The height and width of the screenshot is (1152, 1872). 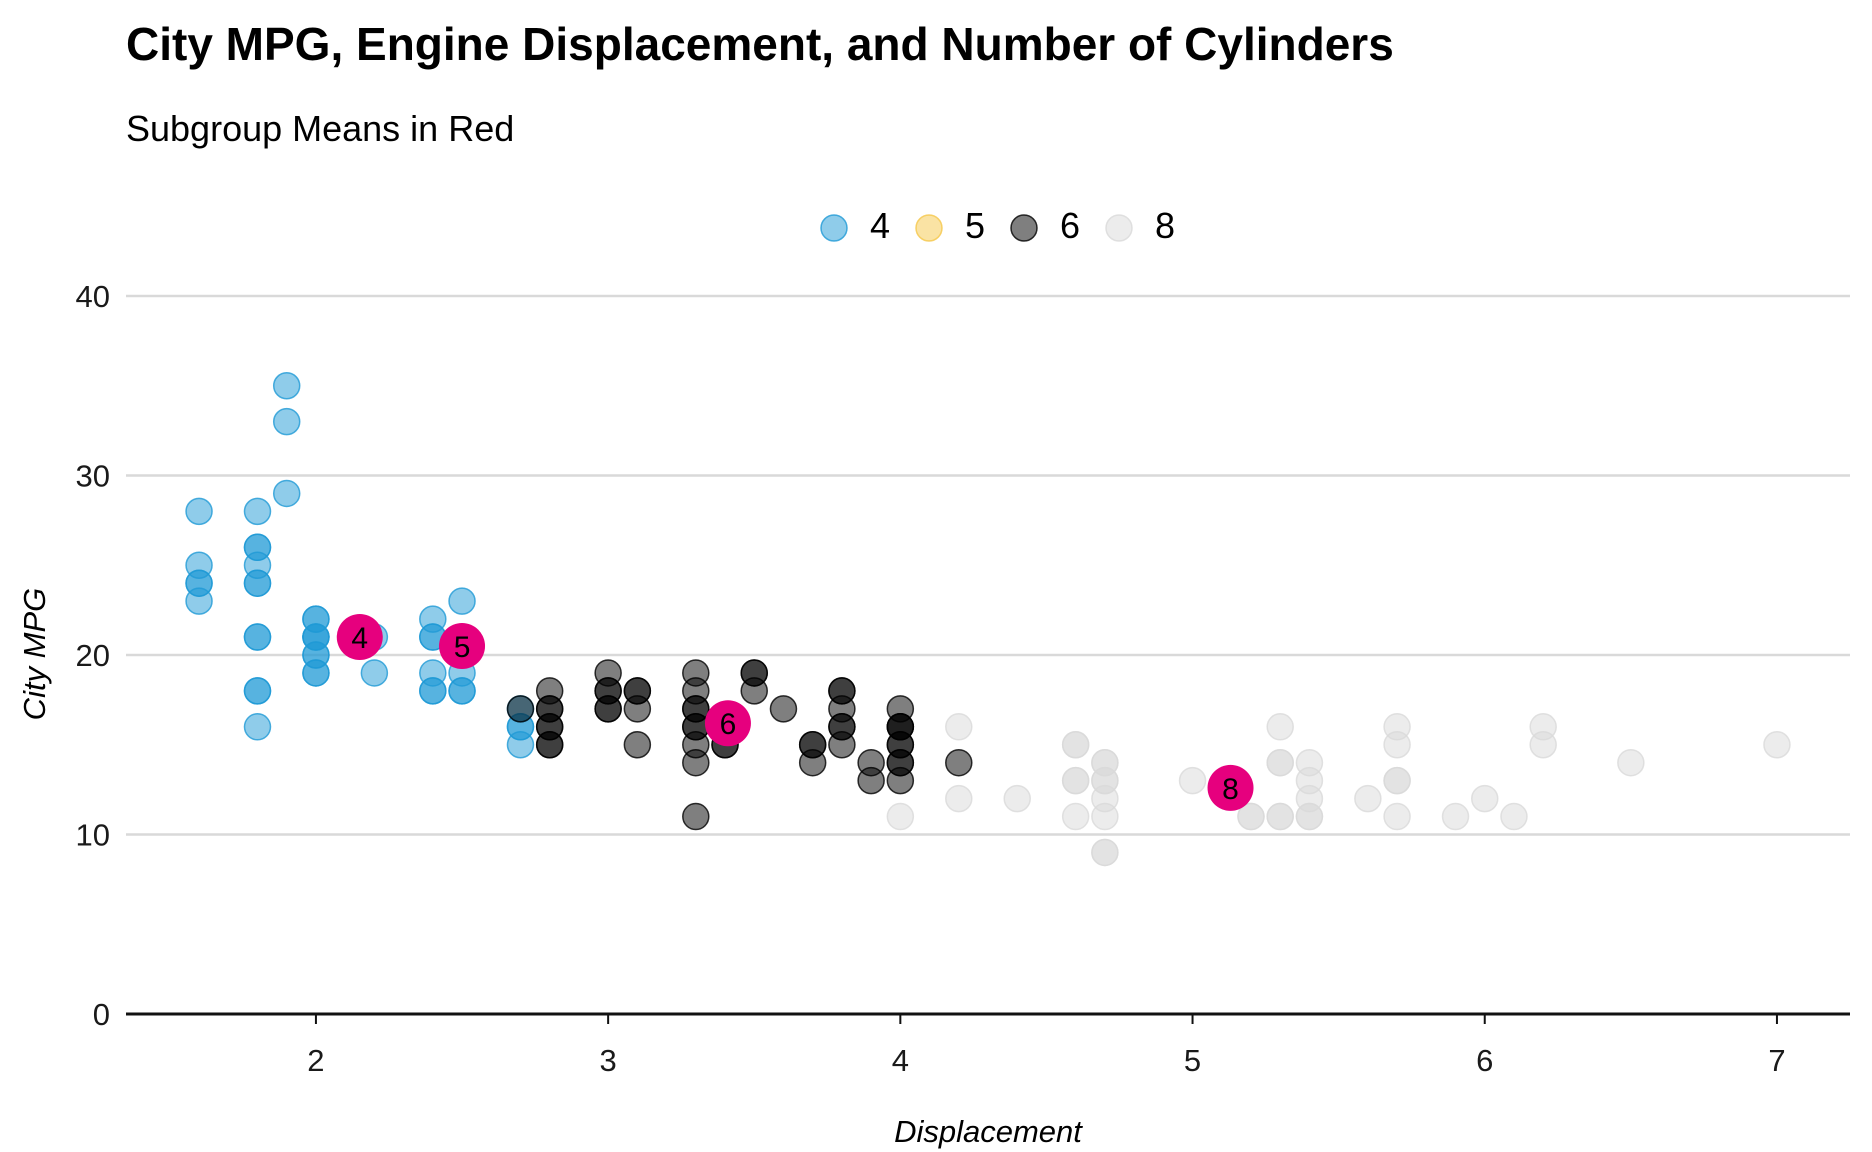 I want to click on legend-label: 6, so click(x=1070, y=225).